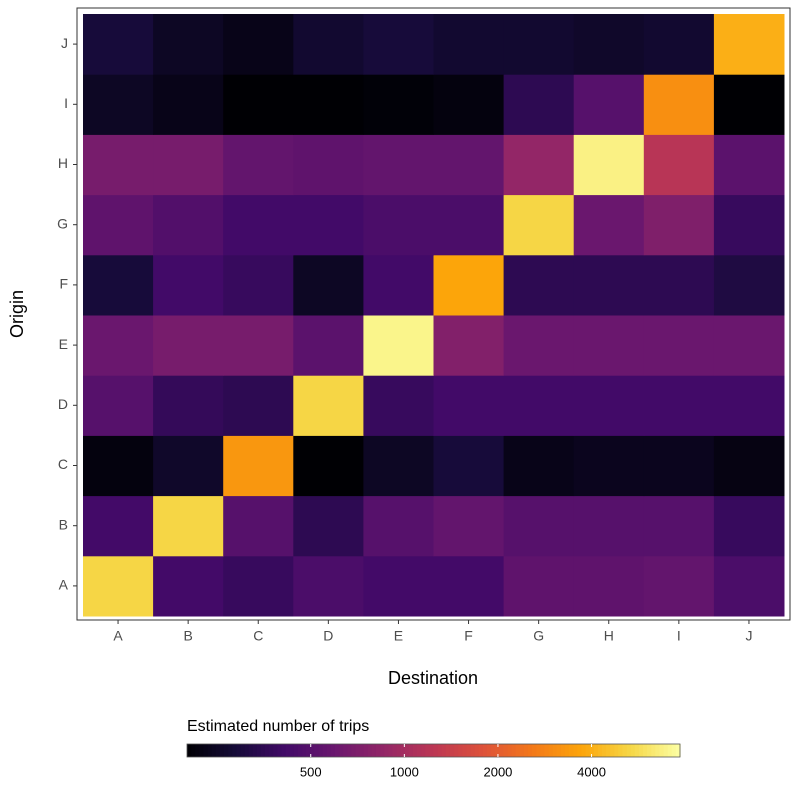  Describe the element at coordinates (278, 726) in the screenshot. I see `legend-title: Estimated number of trips` at that location.